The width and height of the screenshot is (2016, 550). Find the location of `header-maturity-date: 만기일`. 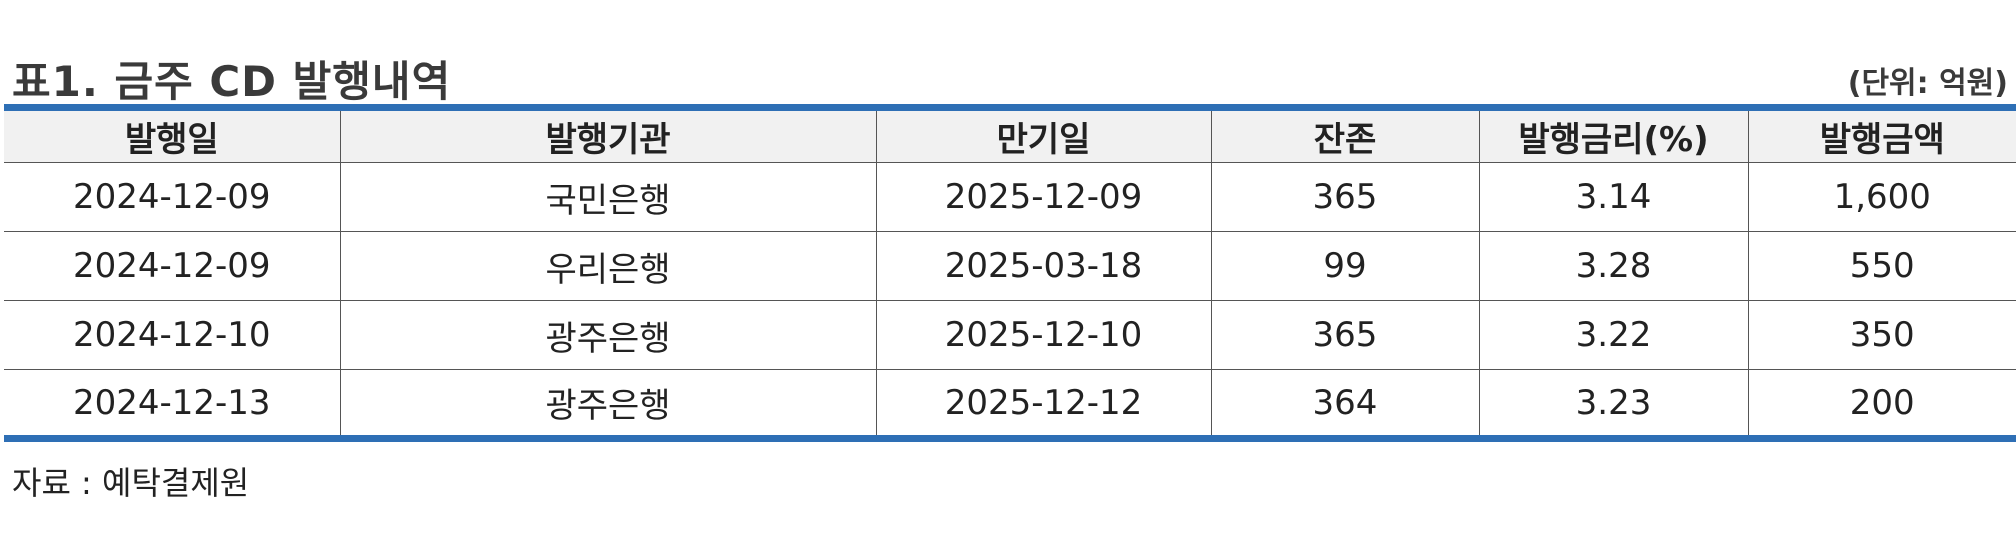

header-maturity-date: 만기일 is located at coordinates (1043, 135).